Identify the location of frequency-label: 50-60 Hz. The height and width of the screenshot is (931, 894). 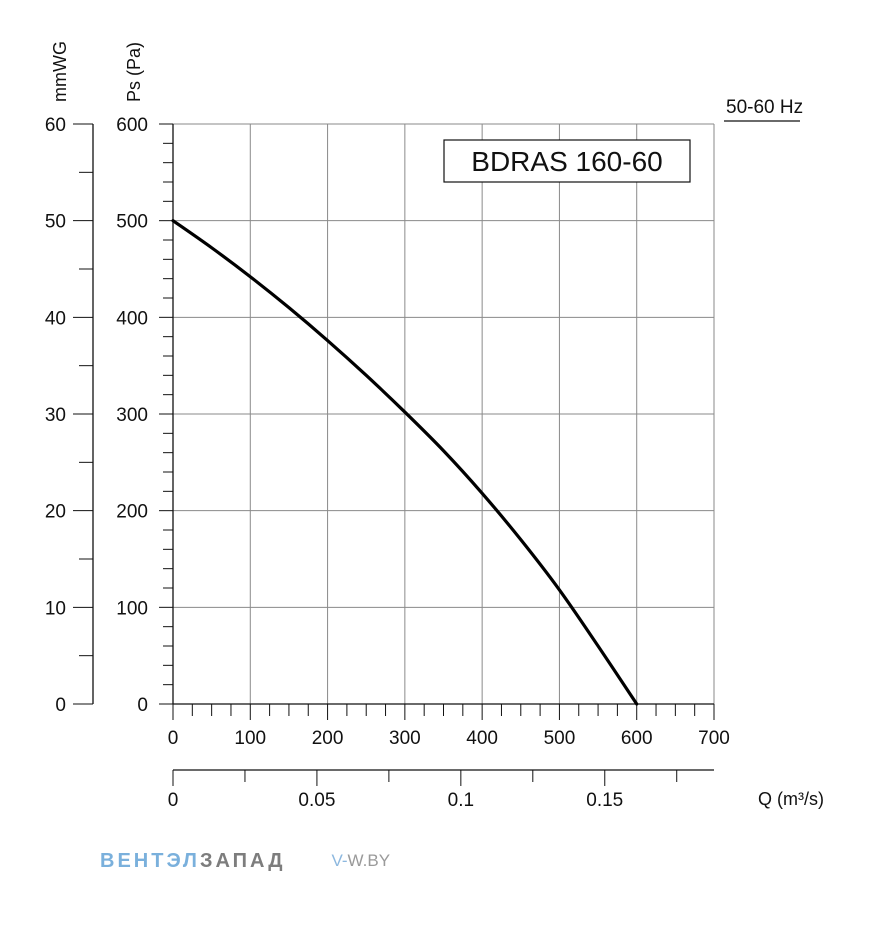
(764, 107).